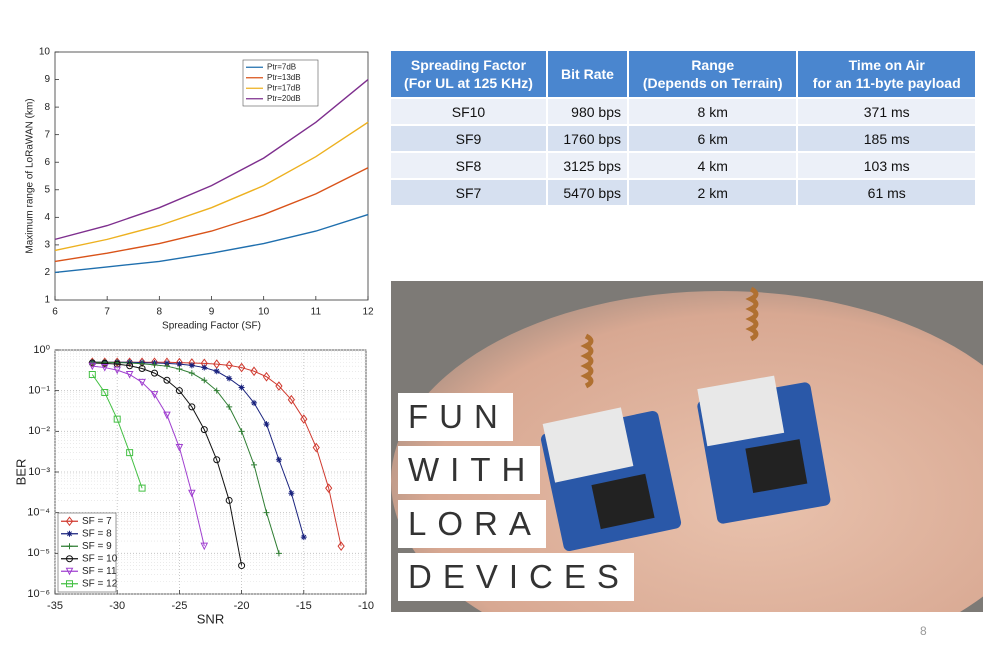 This screenshot has height=668, width=1000. I want to click on y-axis-label: BER, so click(20, 472).